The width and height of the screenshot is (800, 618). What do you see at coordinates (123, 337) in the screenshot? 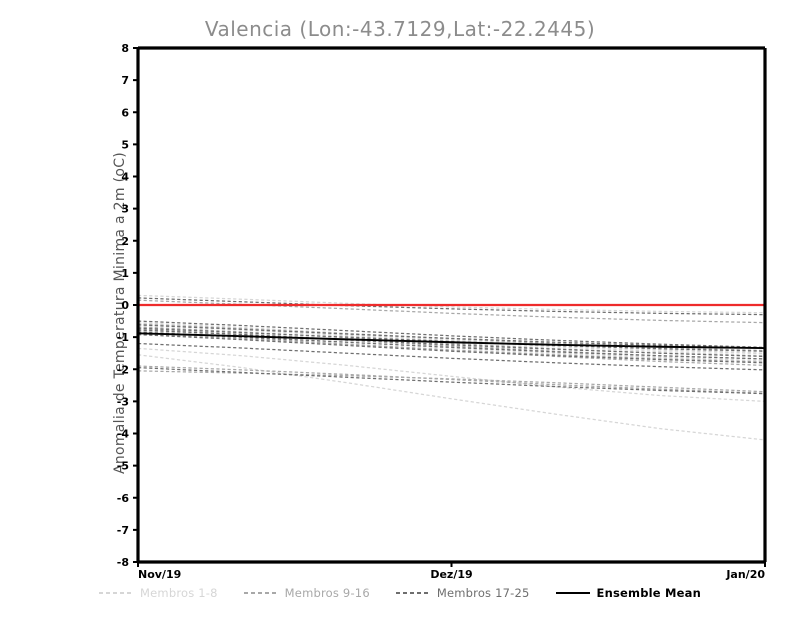
I see `y-tick-label: -1` at bounding box center [123, 337].